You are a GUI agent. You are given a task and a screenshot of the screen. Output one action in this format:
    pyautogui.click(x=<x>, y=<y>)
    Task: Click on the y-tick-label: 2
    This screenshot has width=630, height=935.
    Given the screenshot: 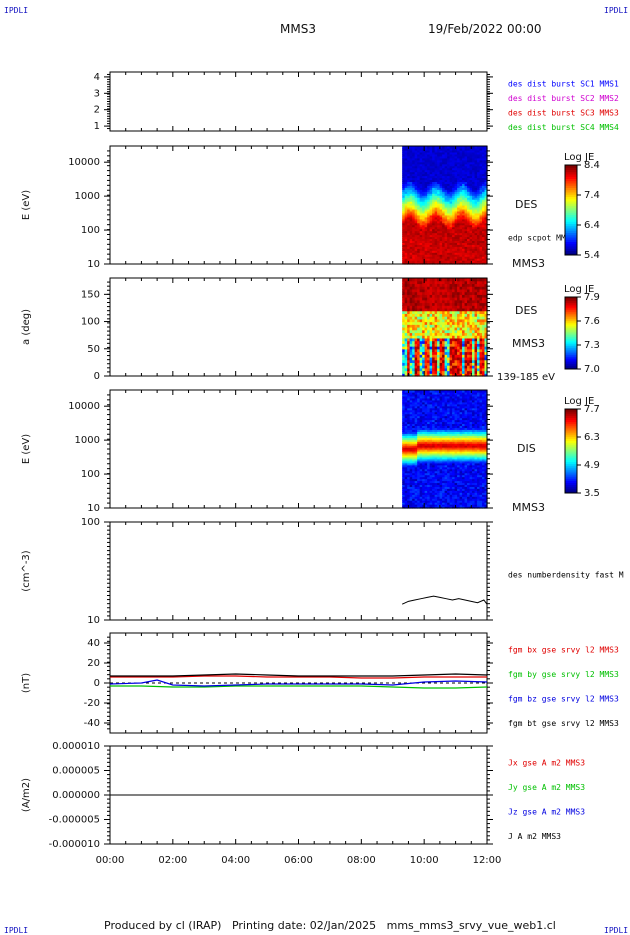 What is the action you would take?
    pyautogui.click(x=97, y=110)
    